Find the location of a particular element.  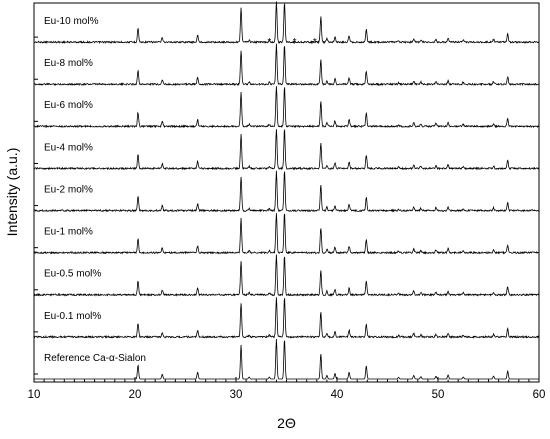

x-tick-label: 60 is located at coordinates (539, 395).